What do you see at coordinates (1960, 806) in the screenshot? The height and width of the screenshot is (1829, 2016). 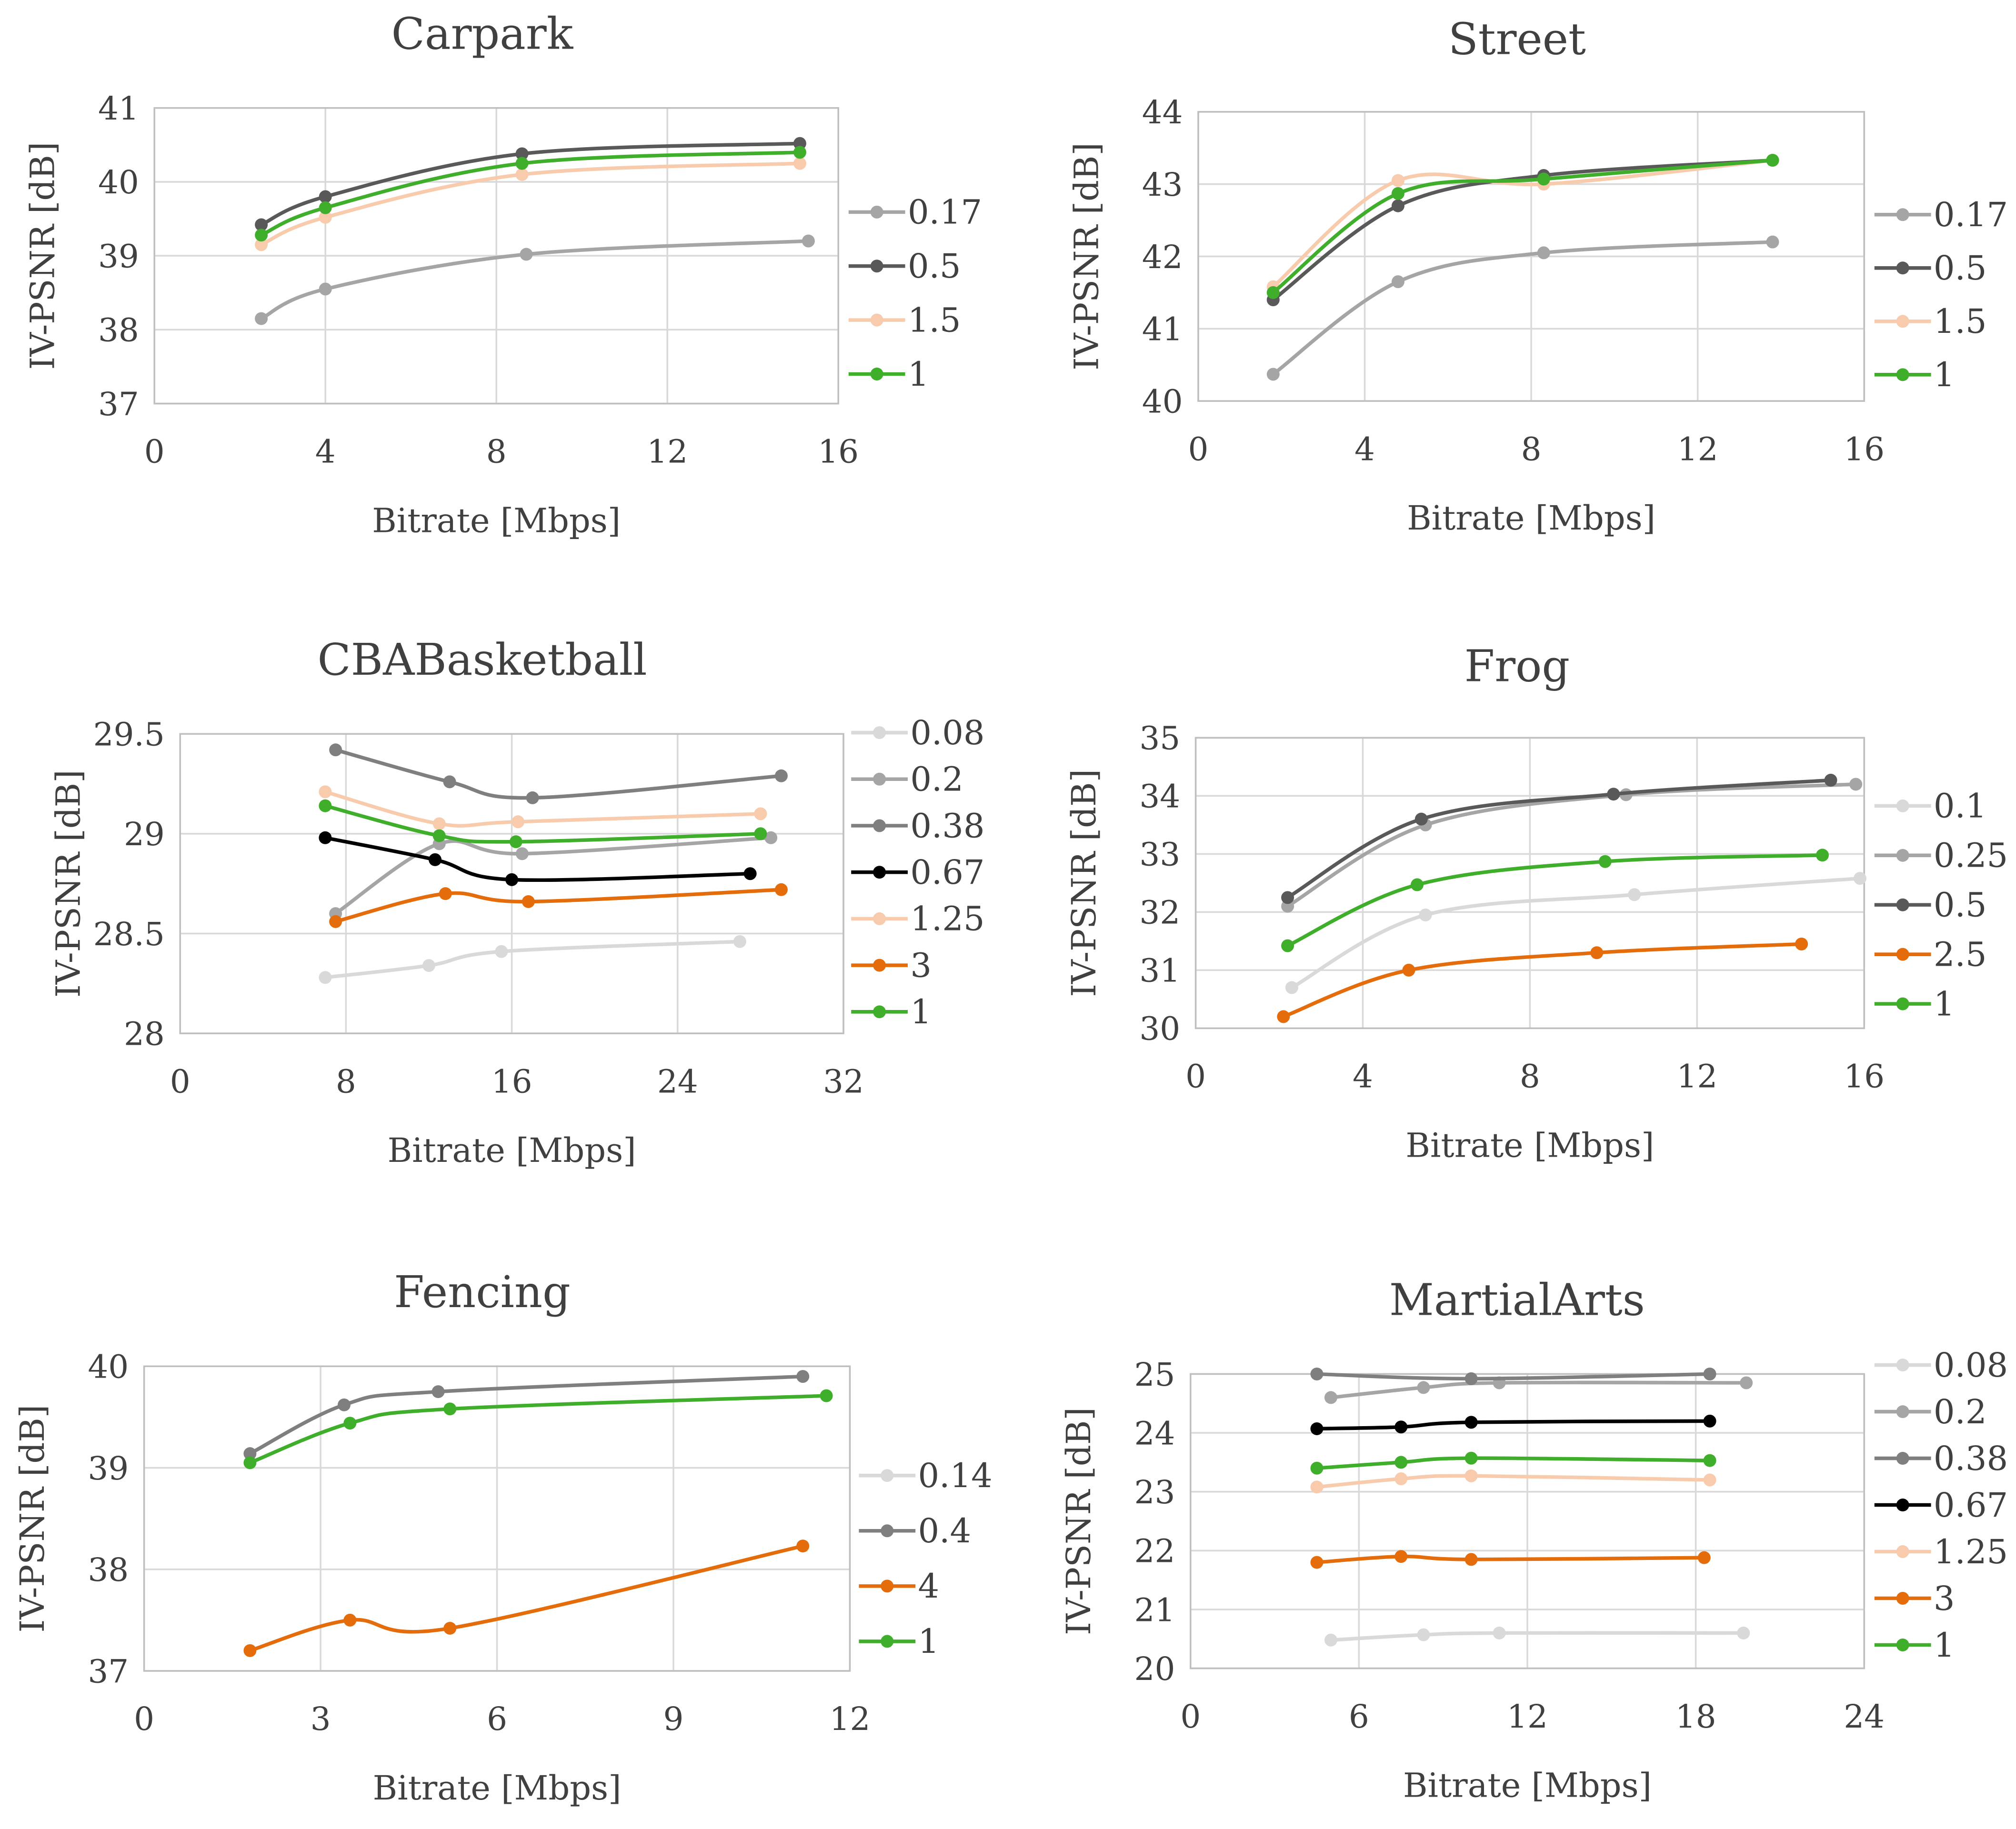 I see `legend-label: 0.1` at bounding box center [1960, 806].